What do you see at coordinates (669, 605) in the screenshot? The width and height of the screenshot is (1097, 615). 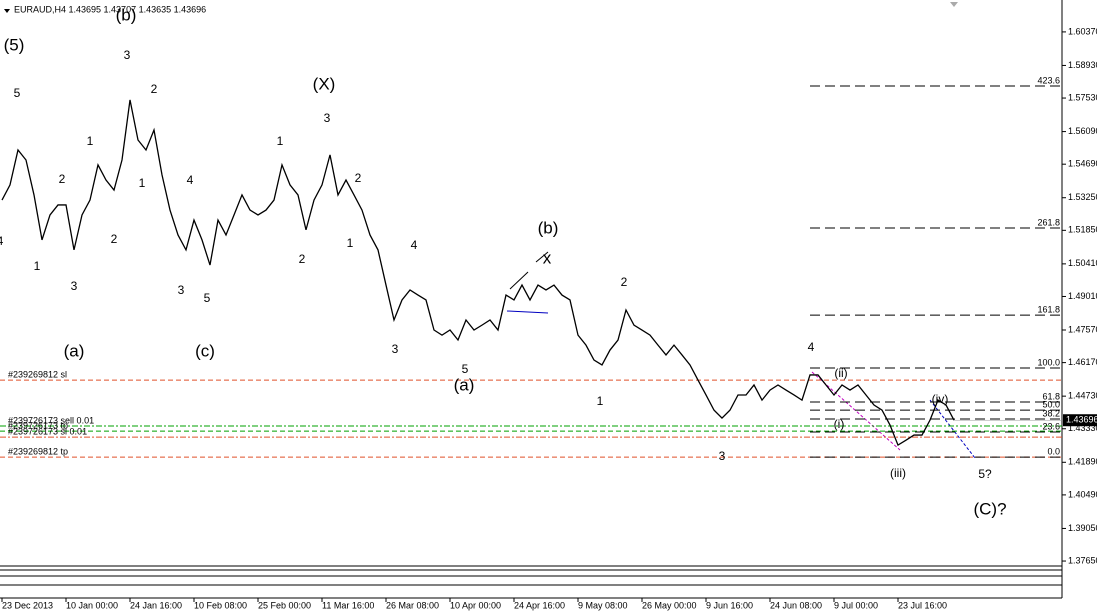 I see `x-tick-label: 26 May 00:00` at bounding box center [669, 605].